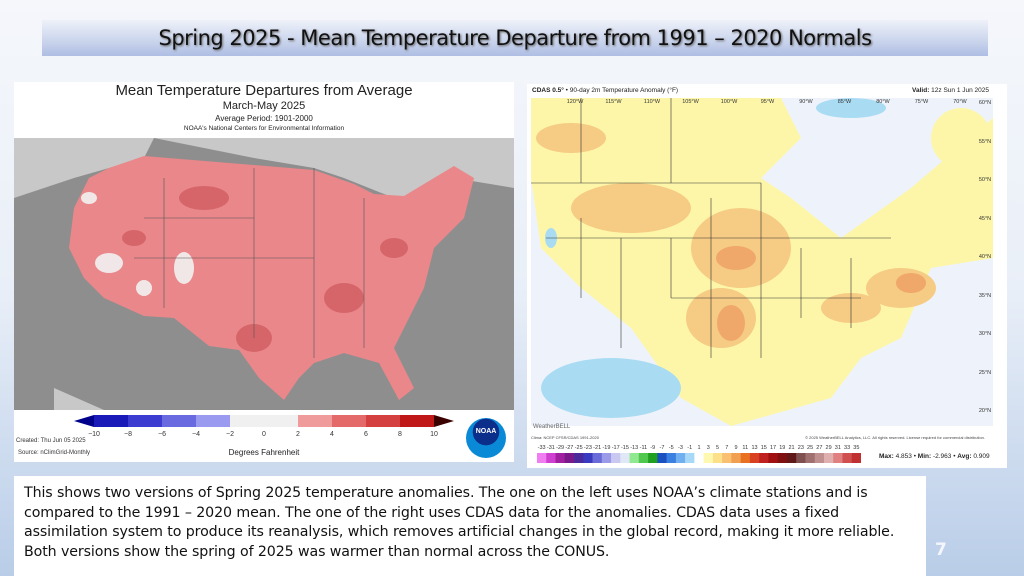 This screenshot has width=1024, height=576. Describe the element at coordinates (578, 448) in the screenshot. I see `colorbar-tick-label: -25` at that location.